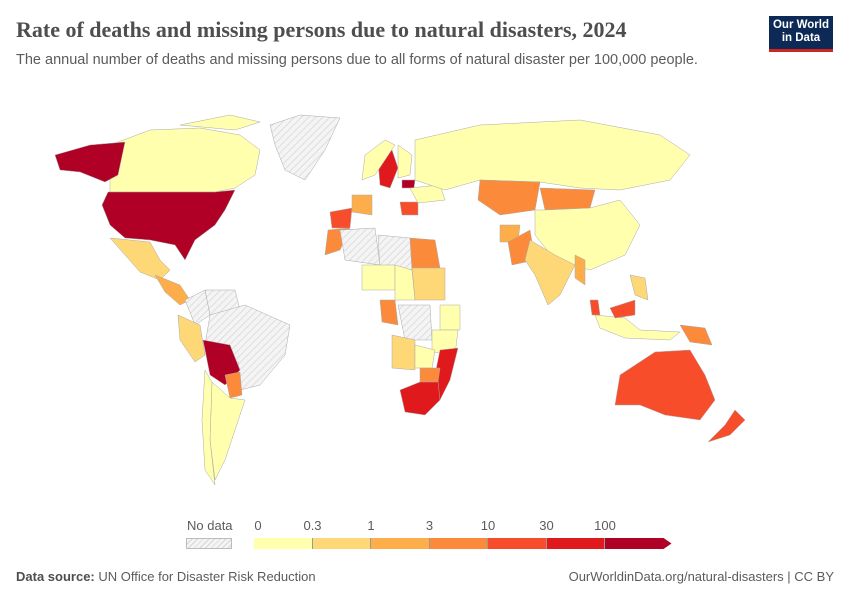 This screenshot has height=600, width=850. Describe the element at coordinates (378, 277) in the screenshot. I see `country-niger` at that location.